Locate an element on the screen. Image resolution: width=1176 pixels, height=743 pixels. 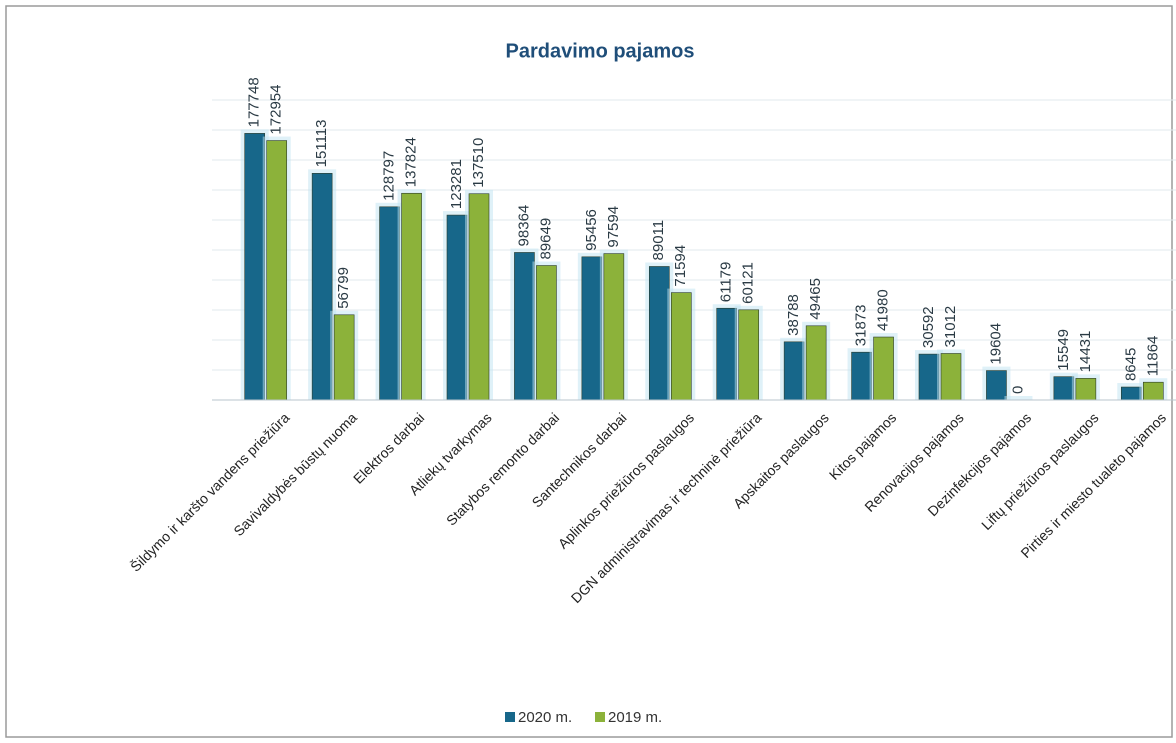
data-label: 38788 is located at coordinates (793, 315).